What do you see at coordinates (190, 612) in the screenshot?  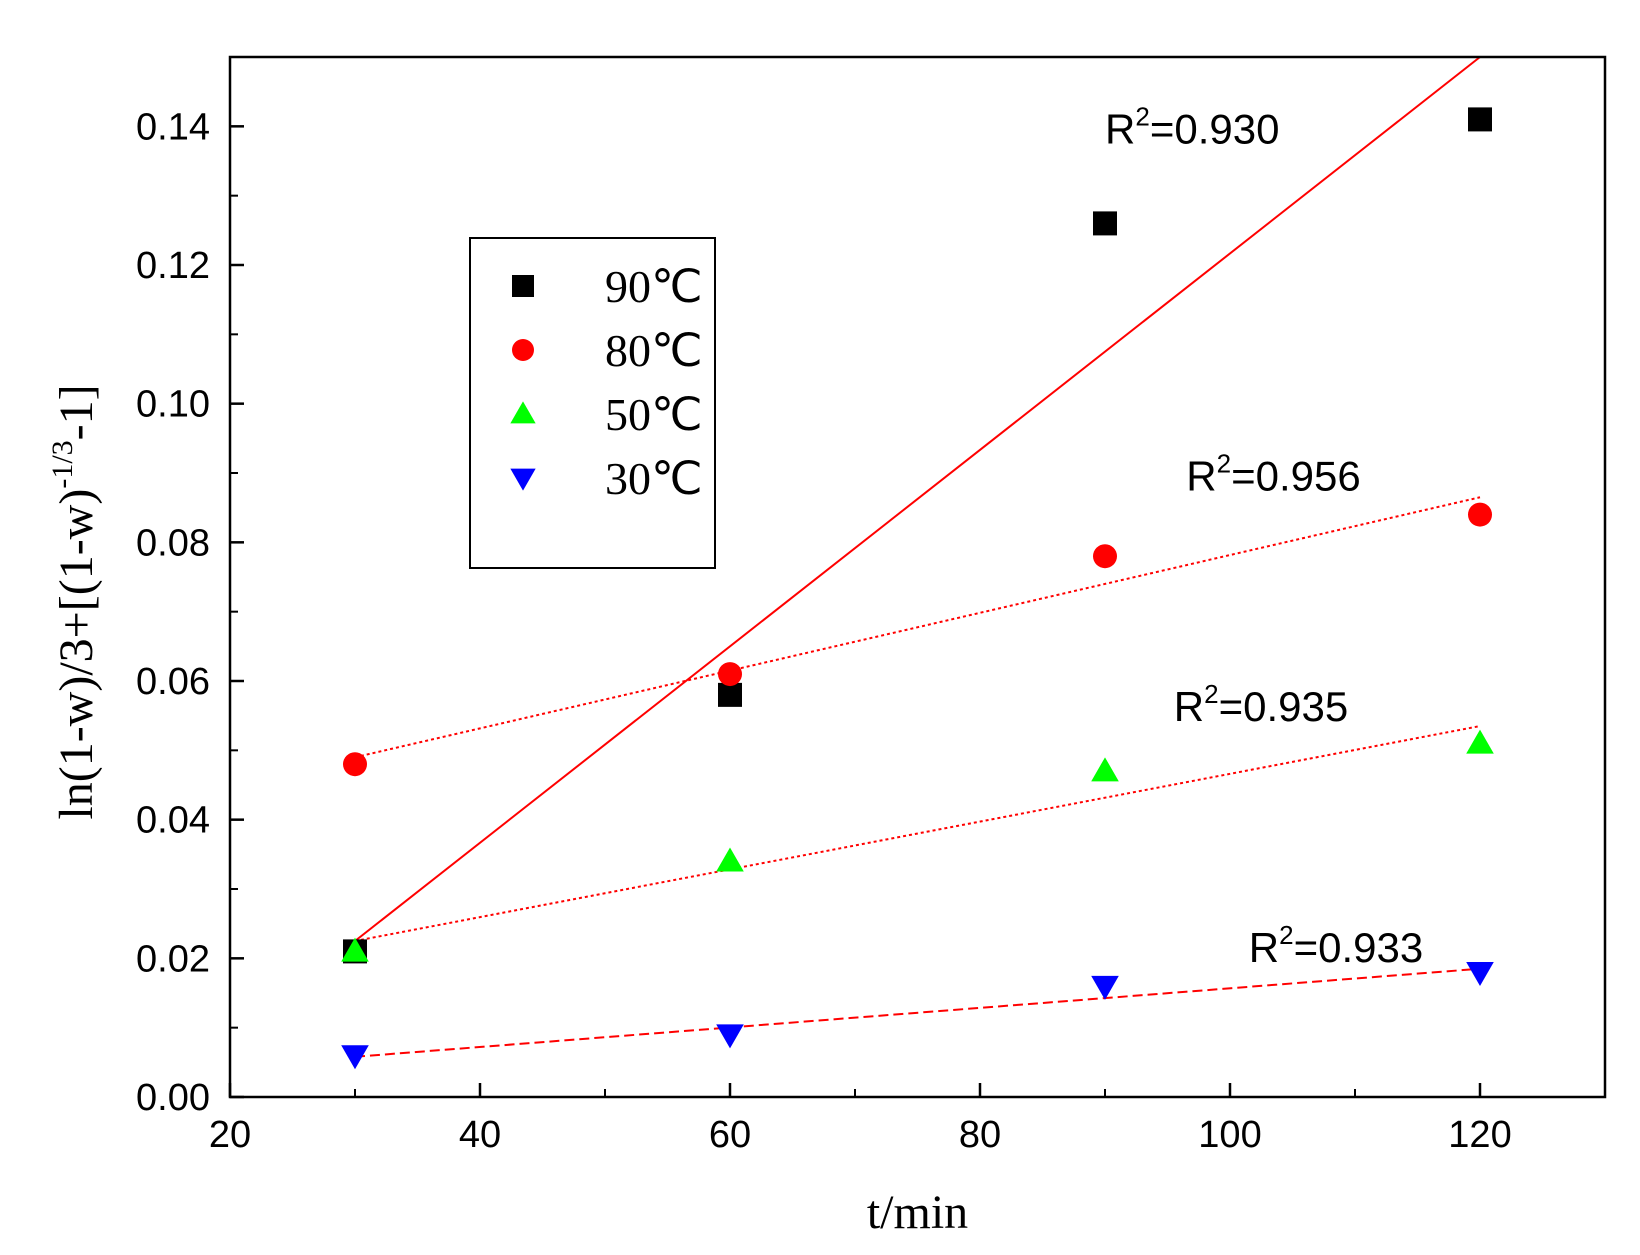 I see `y-axis-ticks: 0.00 0.02 0.04 0.06 0.08 0.10 0.12 0.14` at bounding box center [190, 612].